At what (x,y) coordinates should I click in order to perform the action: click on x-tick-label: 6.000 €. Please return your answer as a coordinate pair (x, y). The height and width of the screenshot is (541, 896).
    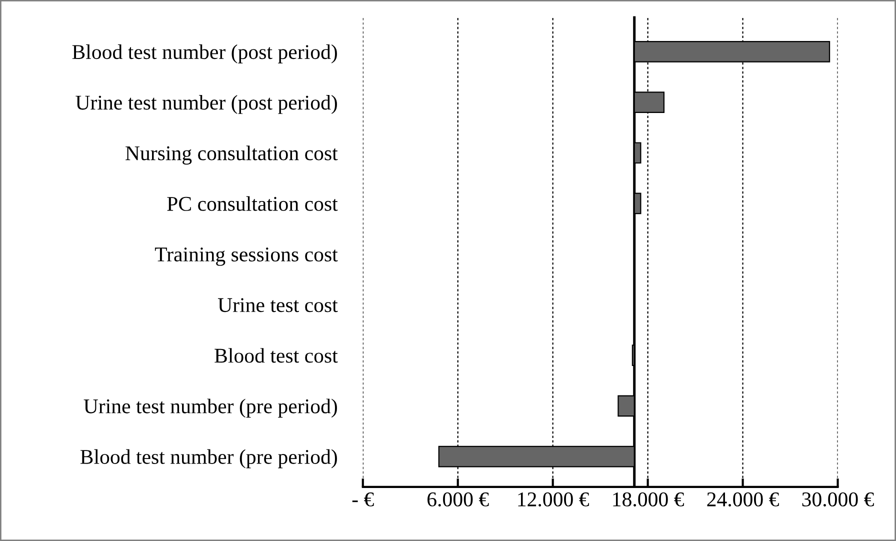
    Looking at the image, I should click on (458, 499).